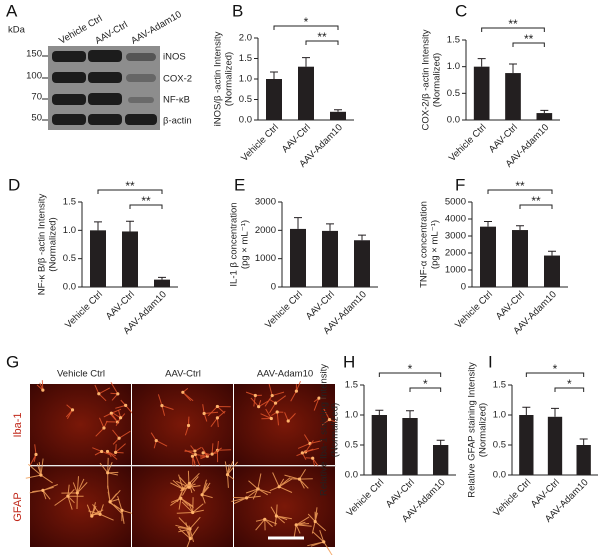  I want to click on y-axis-label: TNF-α concentration, so click(424, 244).